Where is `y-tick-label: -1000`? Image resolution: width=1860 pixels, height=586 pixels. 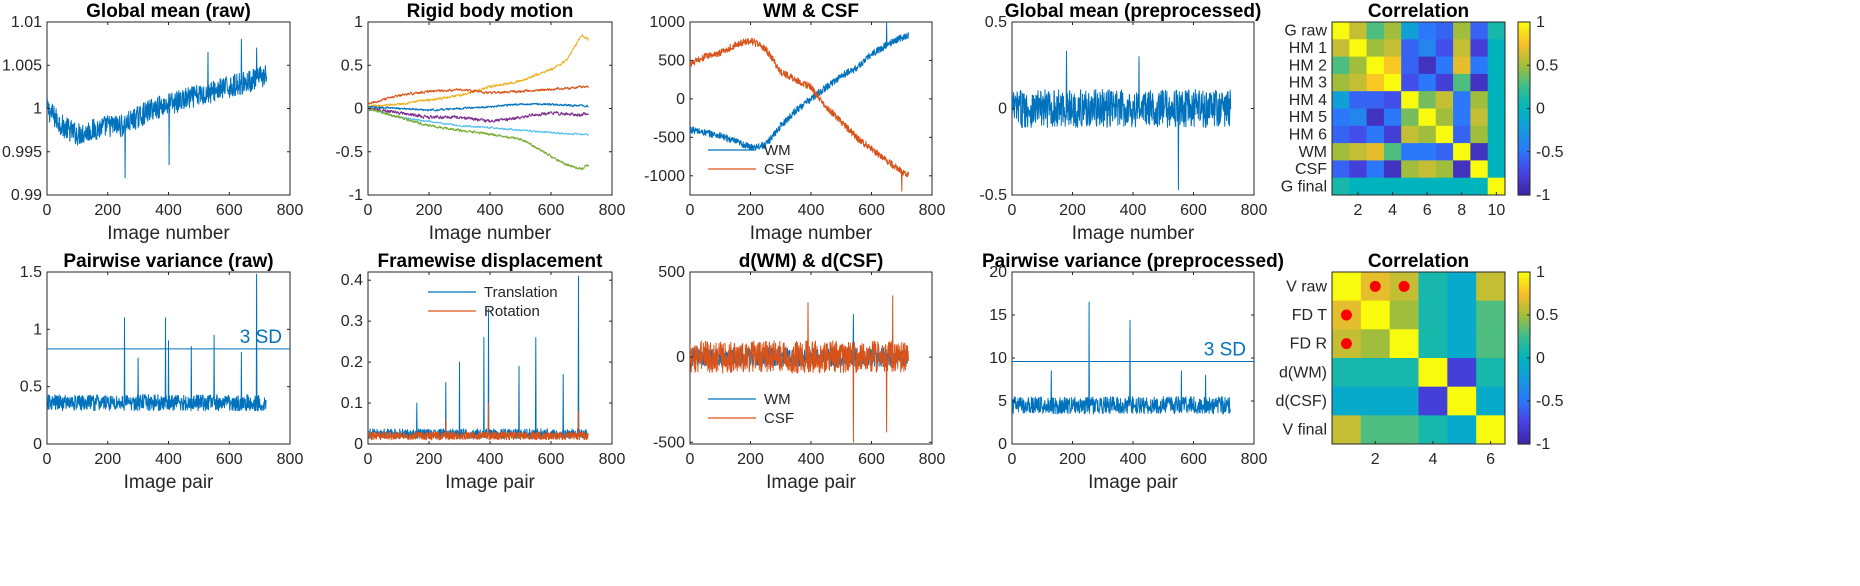
y-tick-label: -1000 is located at coordinates (664, 176).